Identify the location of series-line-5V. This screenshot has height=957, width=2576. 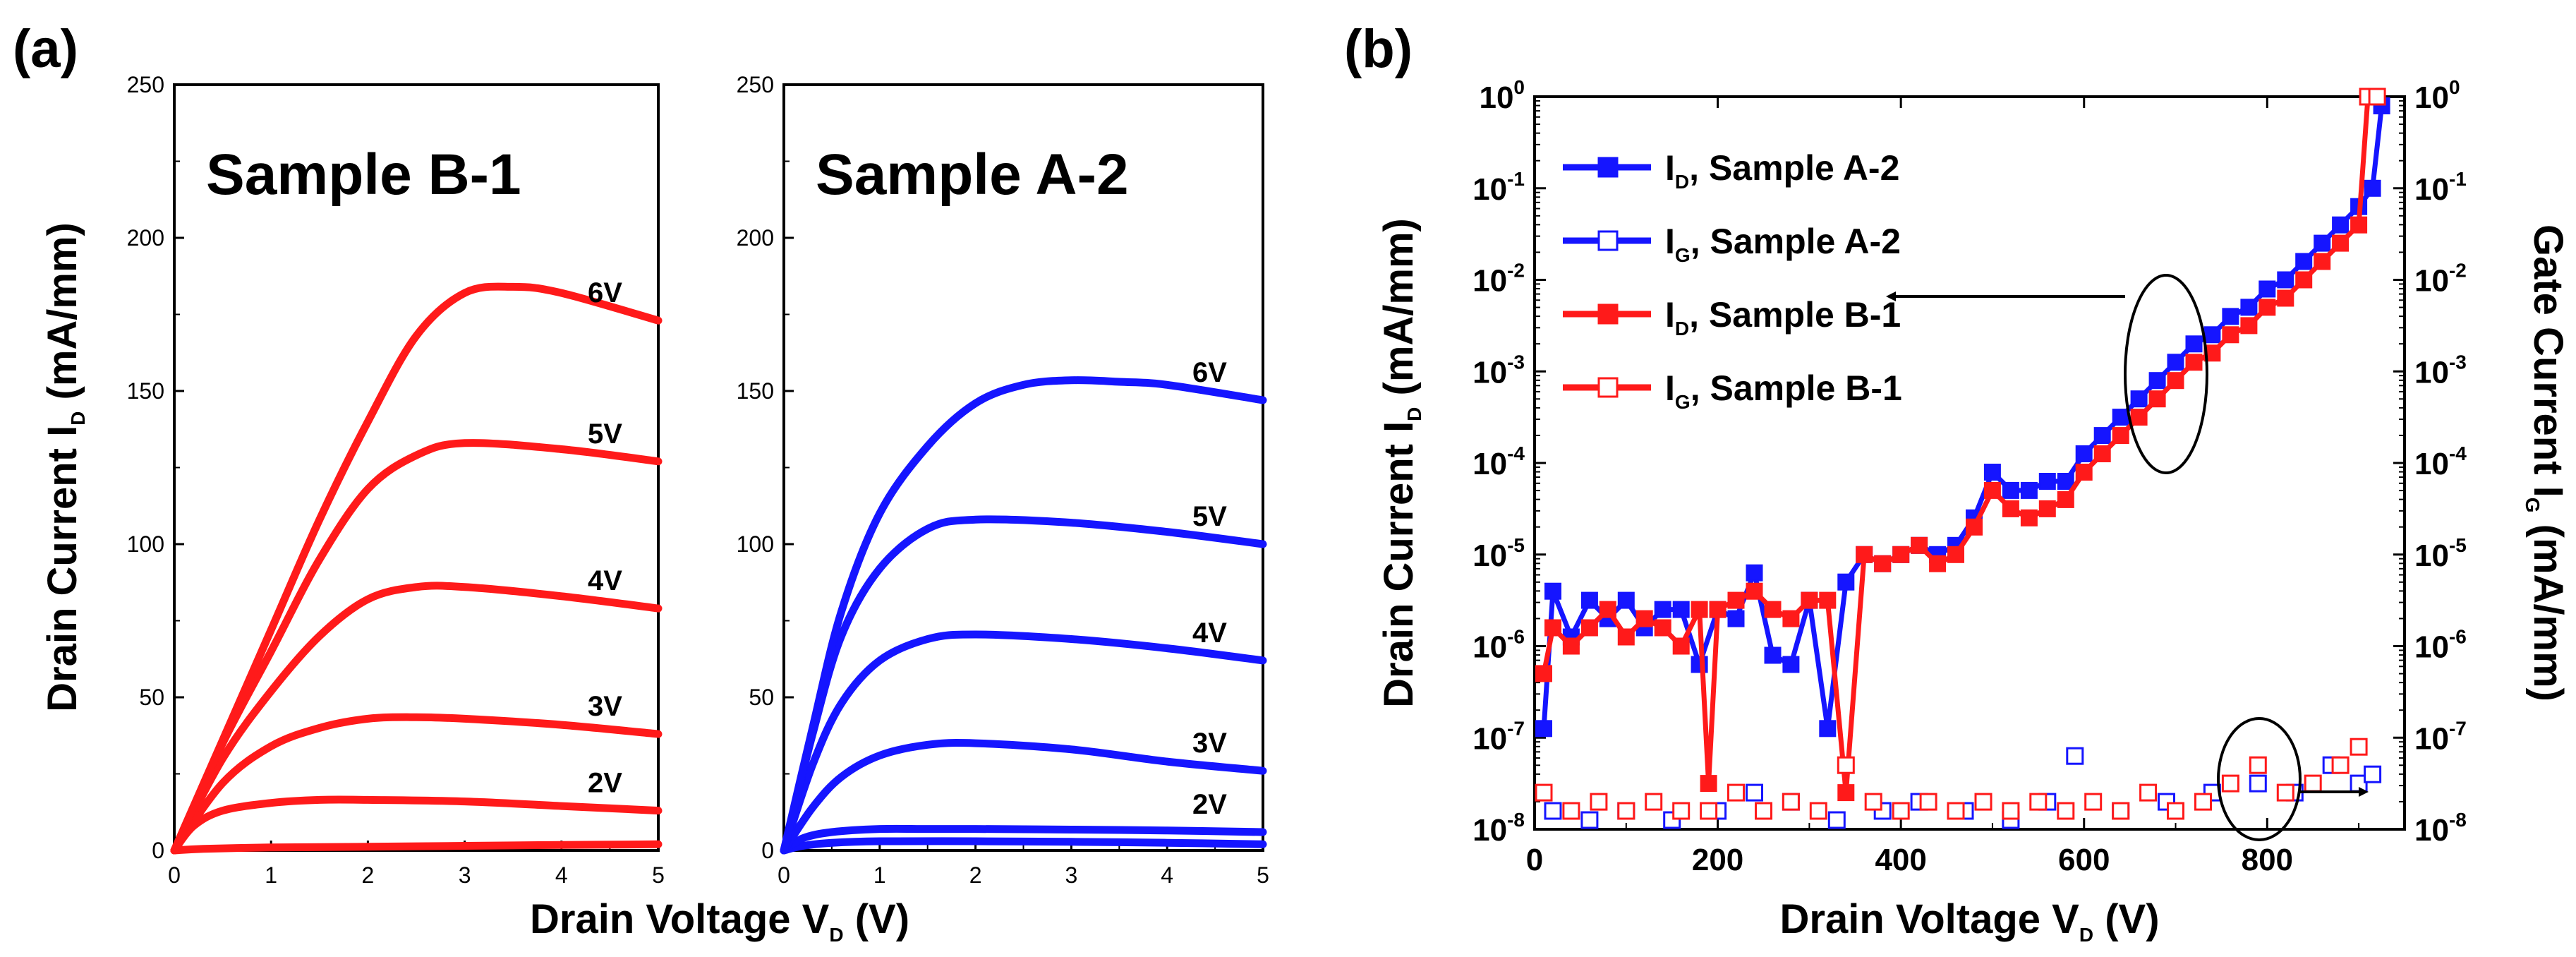
(417, 647).